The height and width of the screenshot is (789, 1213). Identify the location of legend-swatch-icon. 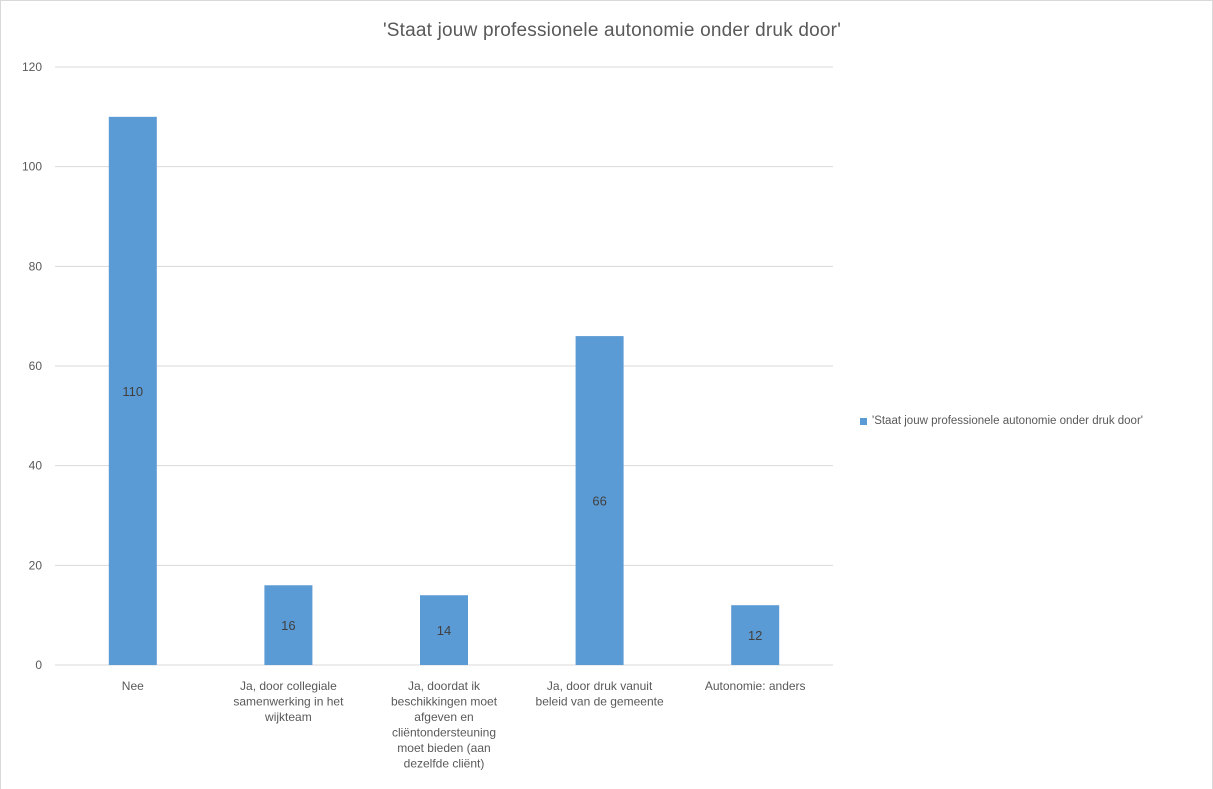
(863, 421).